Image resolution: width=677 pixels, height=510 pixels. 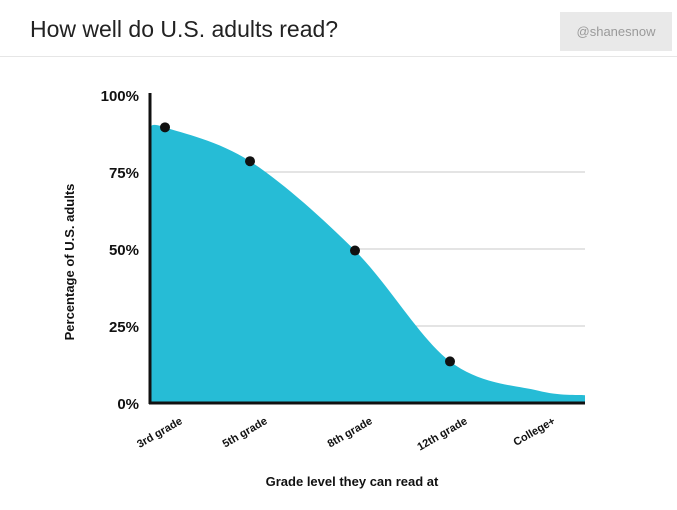 I want to click on y-axis-title: Percentage of U.S. adults, so click(x=69, y=262).